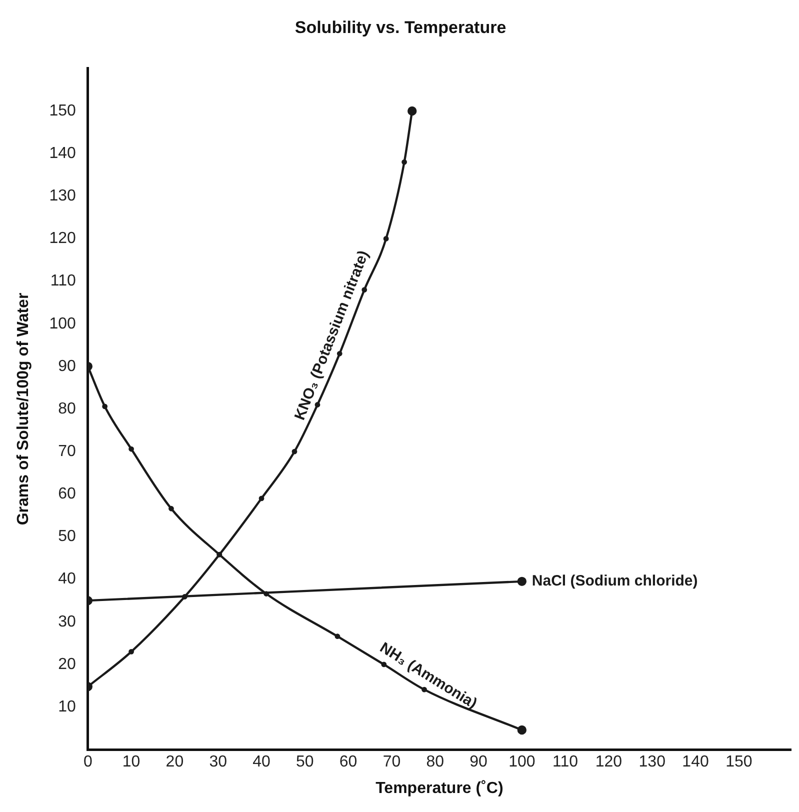 The image size is (799, 812). Describe the element at coordinates (522, 762) in the screenshot. I see `x-tick-label: 100` at that location.